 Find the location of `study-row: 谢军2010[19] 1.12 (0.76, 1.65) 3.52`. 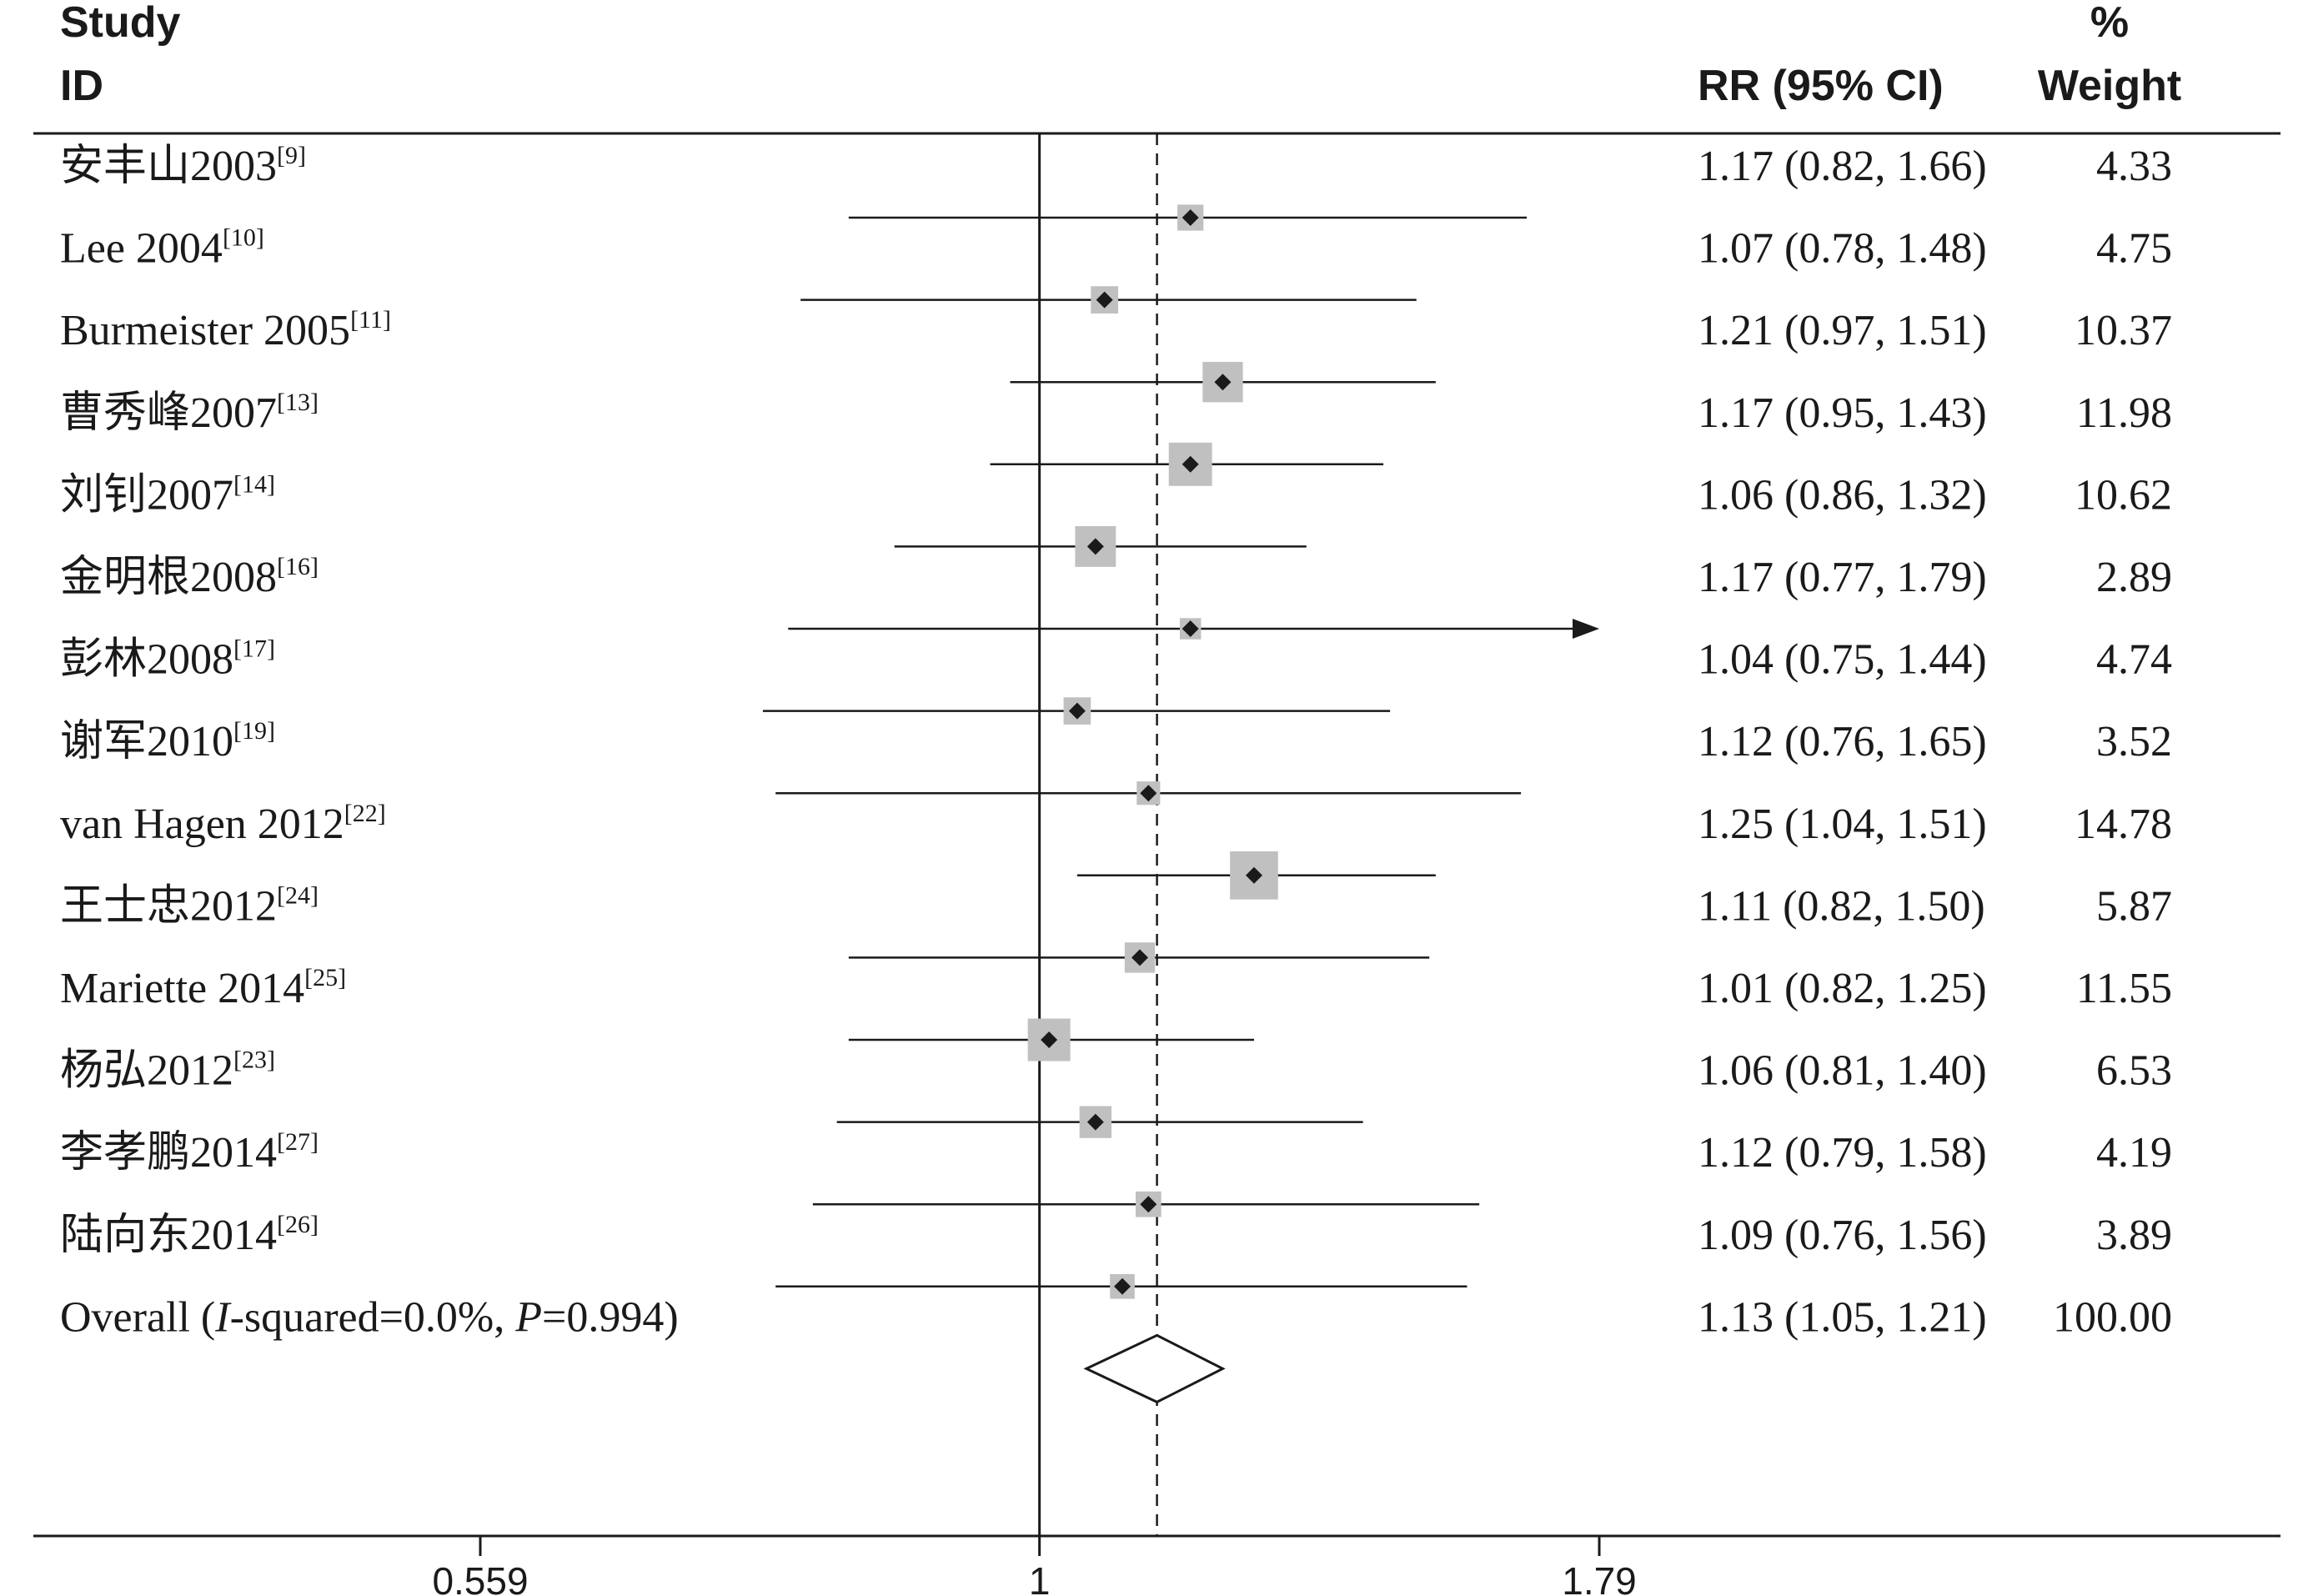

study-row: 谢军2010[19] 1.12 (0.76, 1.65) 3.52 is located at coordinates (1116, 761).